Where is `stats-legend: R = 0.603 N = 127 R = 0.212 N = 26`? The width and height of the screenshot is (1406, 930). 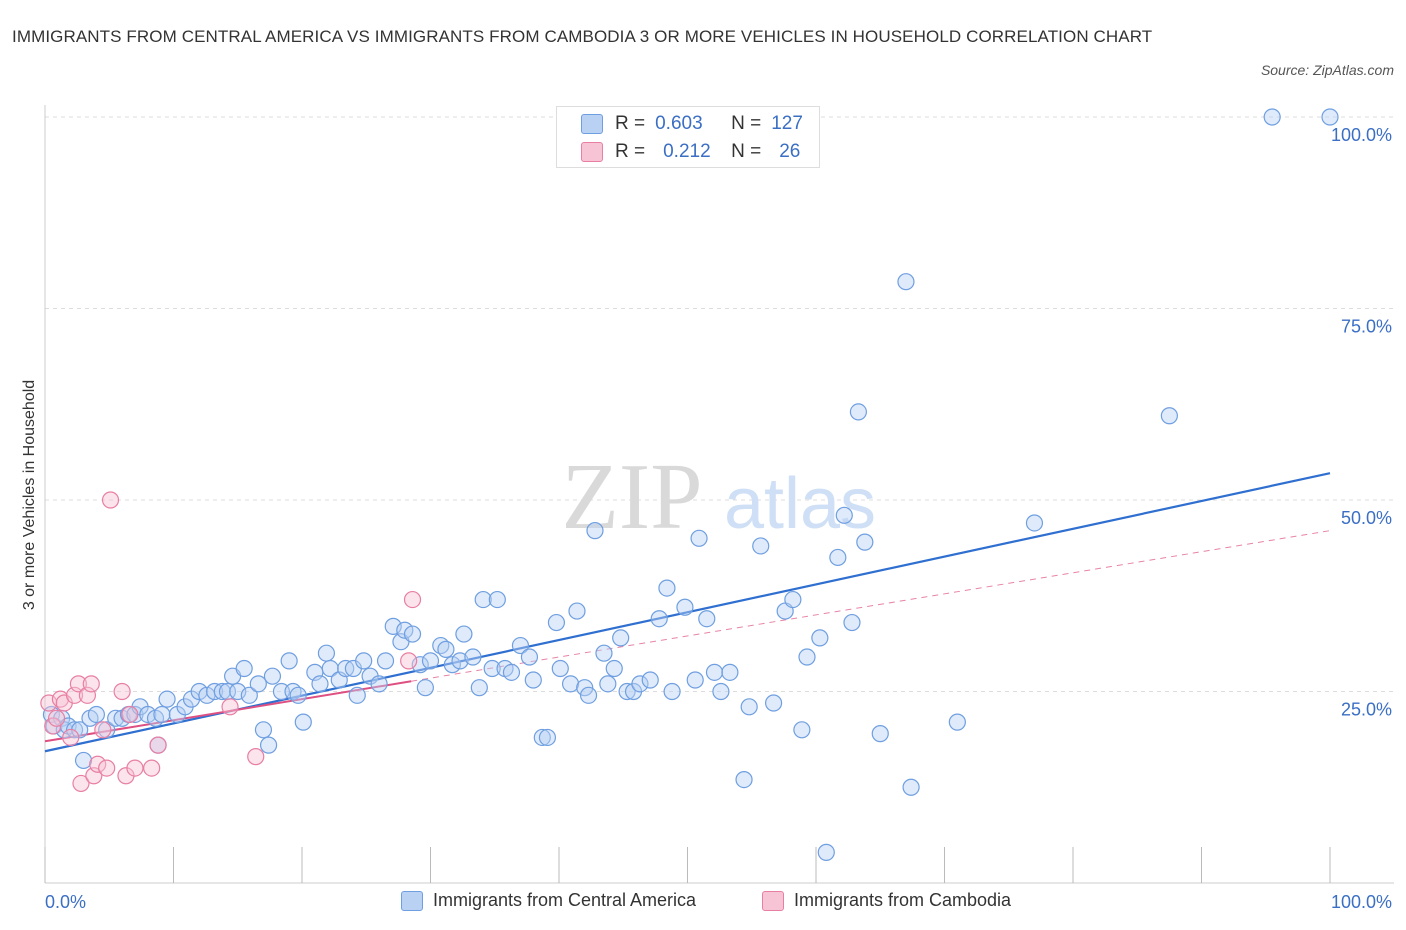 stats-legend: R = 0.603 N = 127 R = 0.212 N = 26 is located at coordinates (688, 137).